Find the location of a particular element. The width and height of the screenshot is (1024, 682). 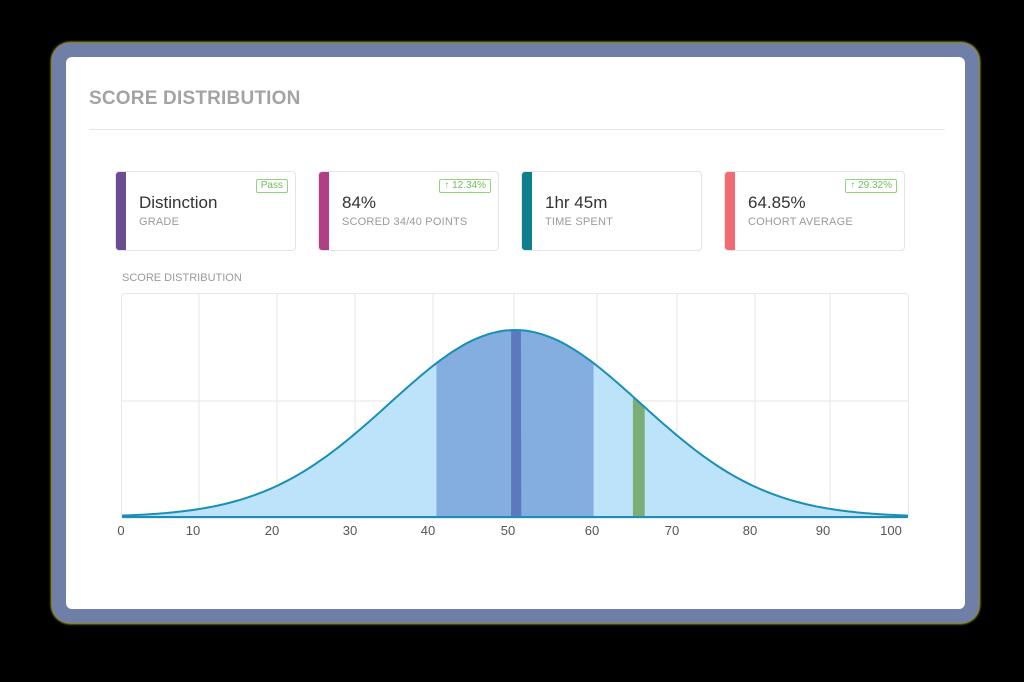

stat-card-grade: Distinction GRADE Pass is located at coordinates (205, 211).